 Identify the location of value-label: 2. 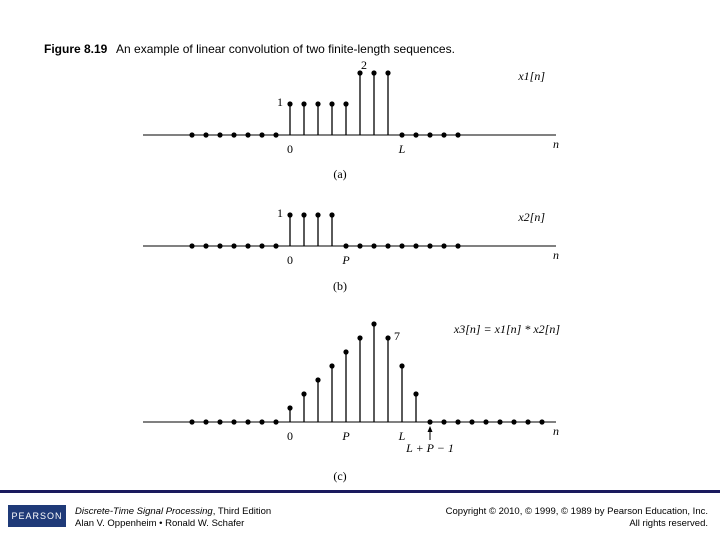
(364, 65).